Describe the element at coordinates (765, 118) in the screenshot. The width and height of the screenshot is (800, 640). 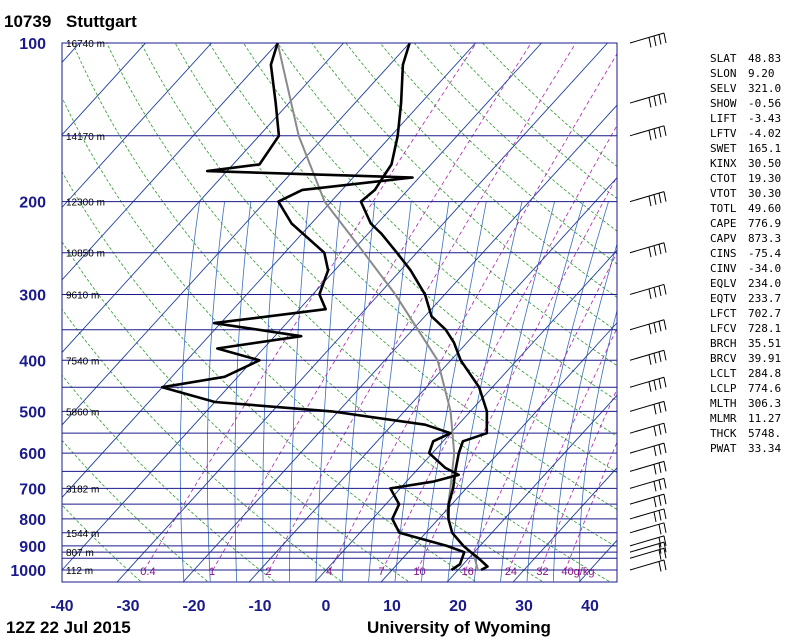
I see `index-value: -3.43` at that location.